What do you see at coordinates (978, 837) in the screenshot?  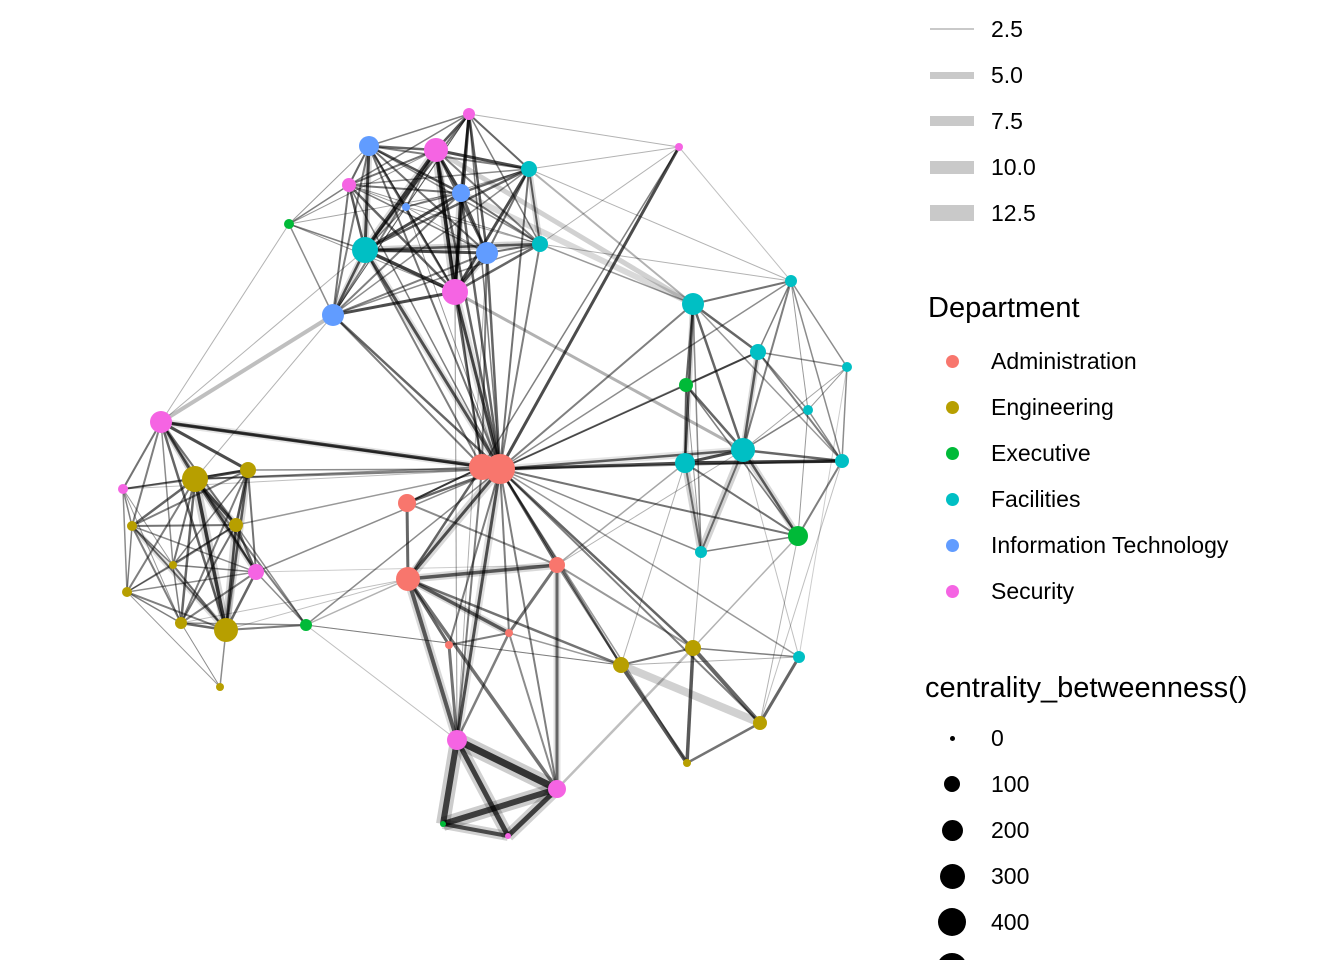 I see `size-legend: 0 100 200 300 400` at bounding box center [978, 837].